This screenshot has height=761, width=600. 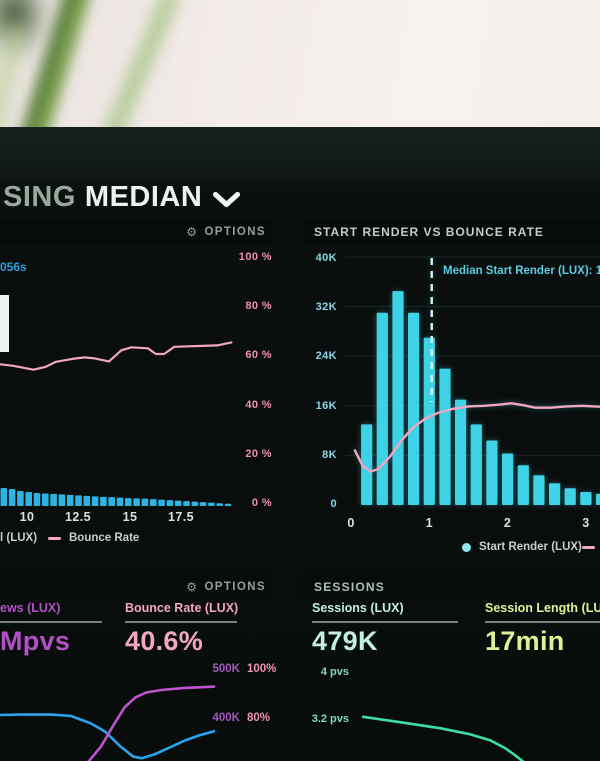 I want to click on highlight-marker, so click(x=4, y=323).